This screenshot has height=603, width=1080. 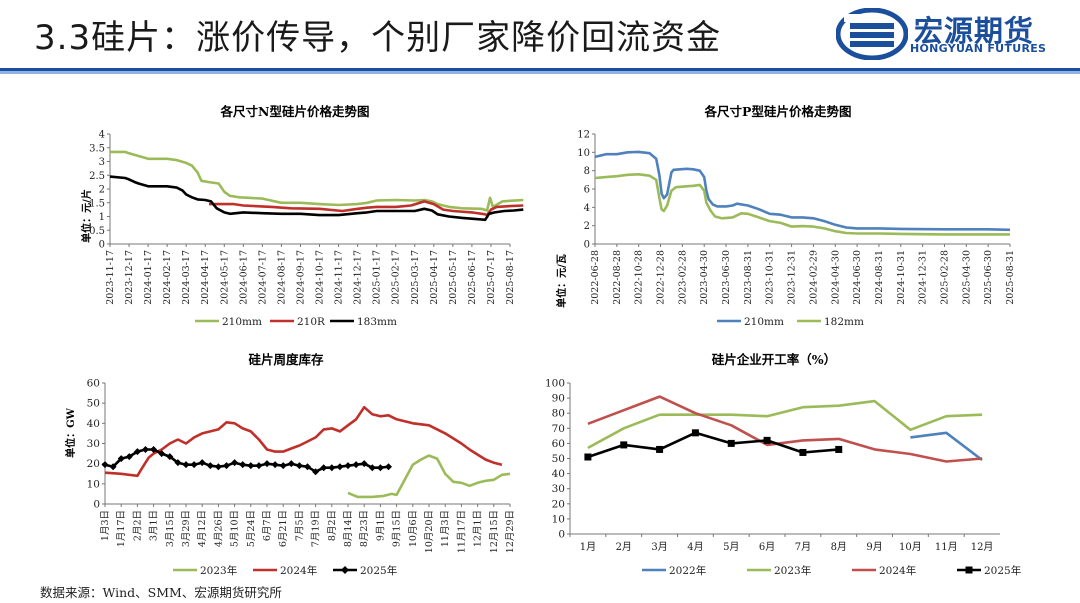 What do you see at coordinates (982, 547) in the screenshot?
I see `x-tick-label: 12月` at bounding box center [982, 547].